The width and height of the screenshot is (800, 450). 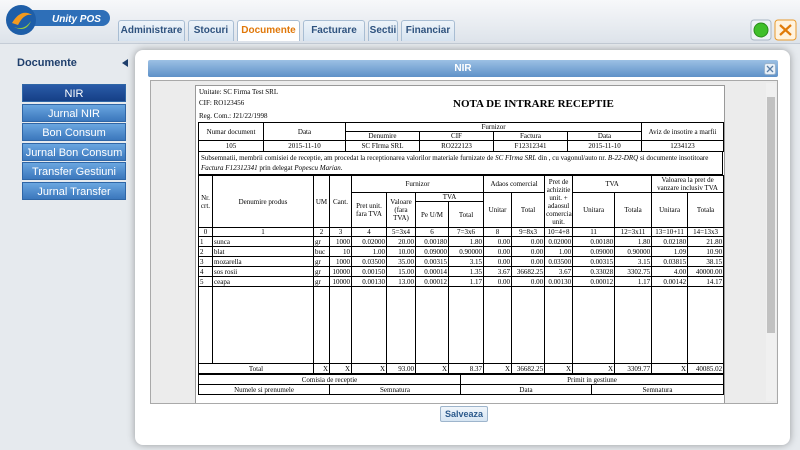 What do you see at coordinates (401, 261) in the screenshot?
I see `item-cell: 35.00` at bounding box center [401, 261].